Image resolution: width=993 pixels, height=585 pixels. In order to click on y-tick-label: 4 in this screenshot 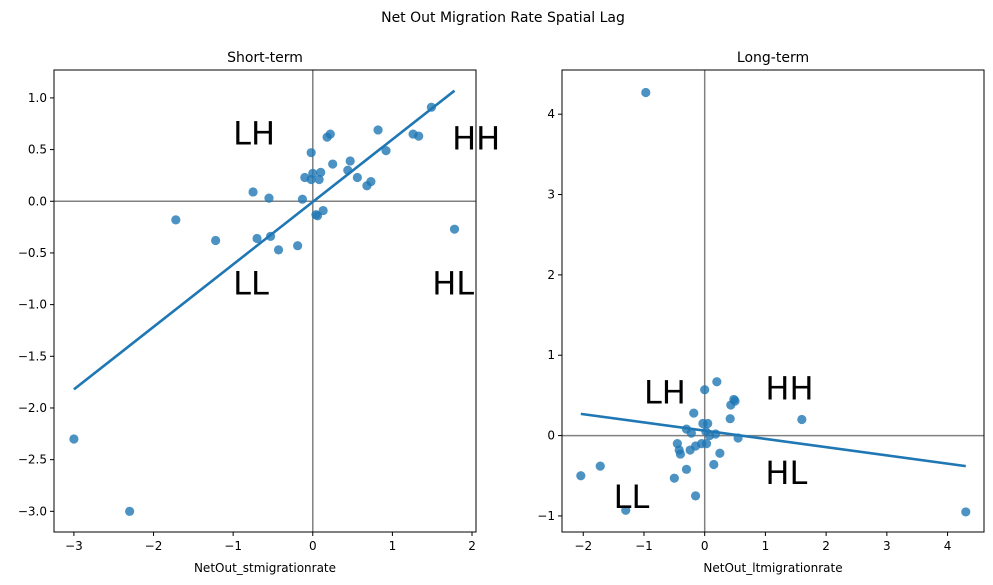, I will do `click(551, 114)`.